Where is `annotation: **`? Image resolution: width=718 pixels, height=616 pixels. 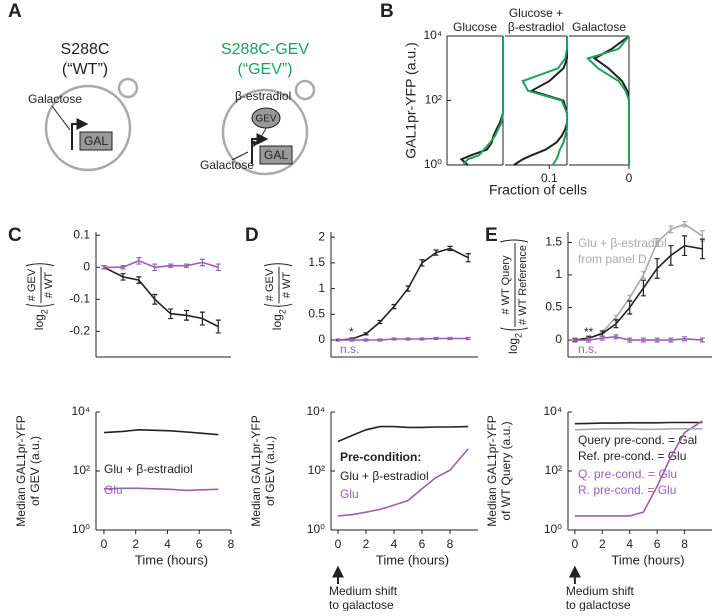 annotation: ** is located at coordinates (589, 332).